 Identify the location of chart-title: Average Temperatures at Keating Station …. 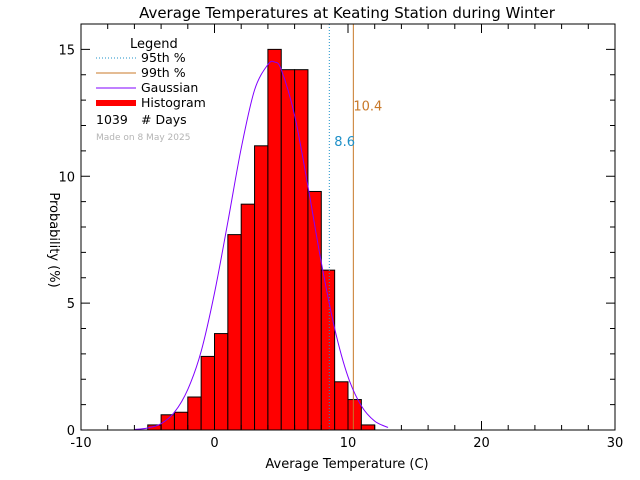
(347, 13).